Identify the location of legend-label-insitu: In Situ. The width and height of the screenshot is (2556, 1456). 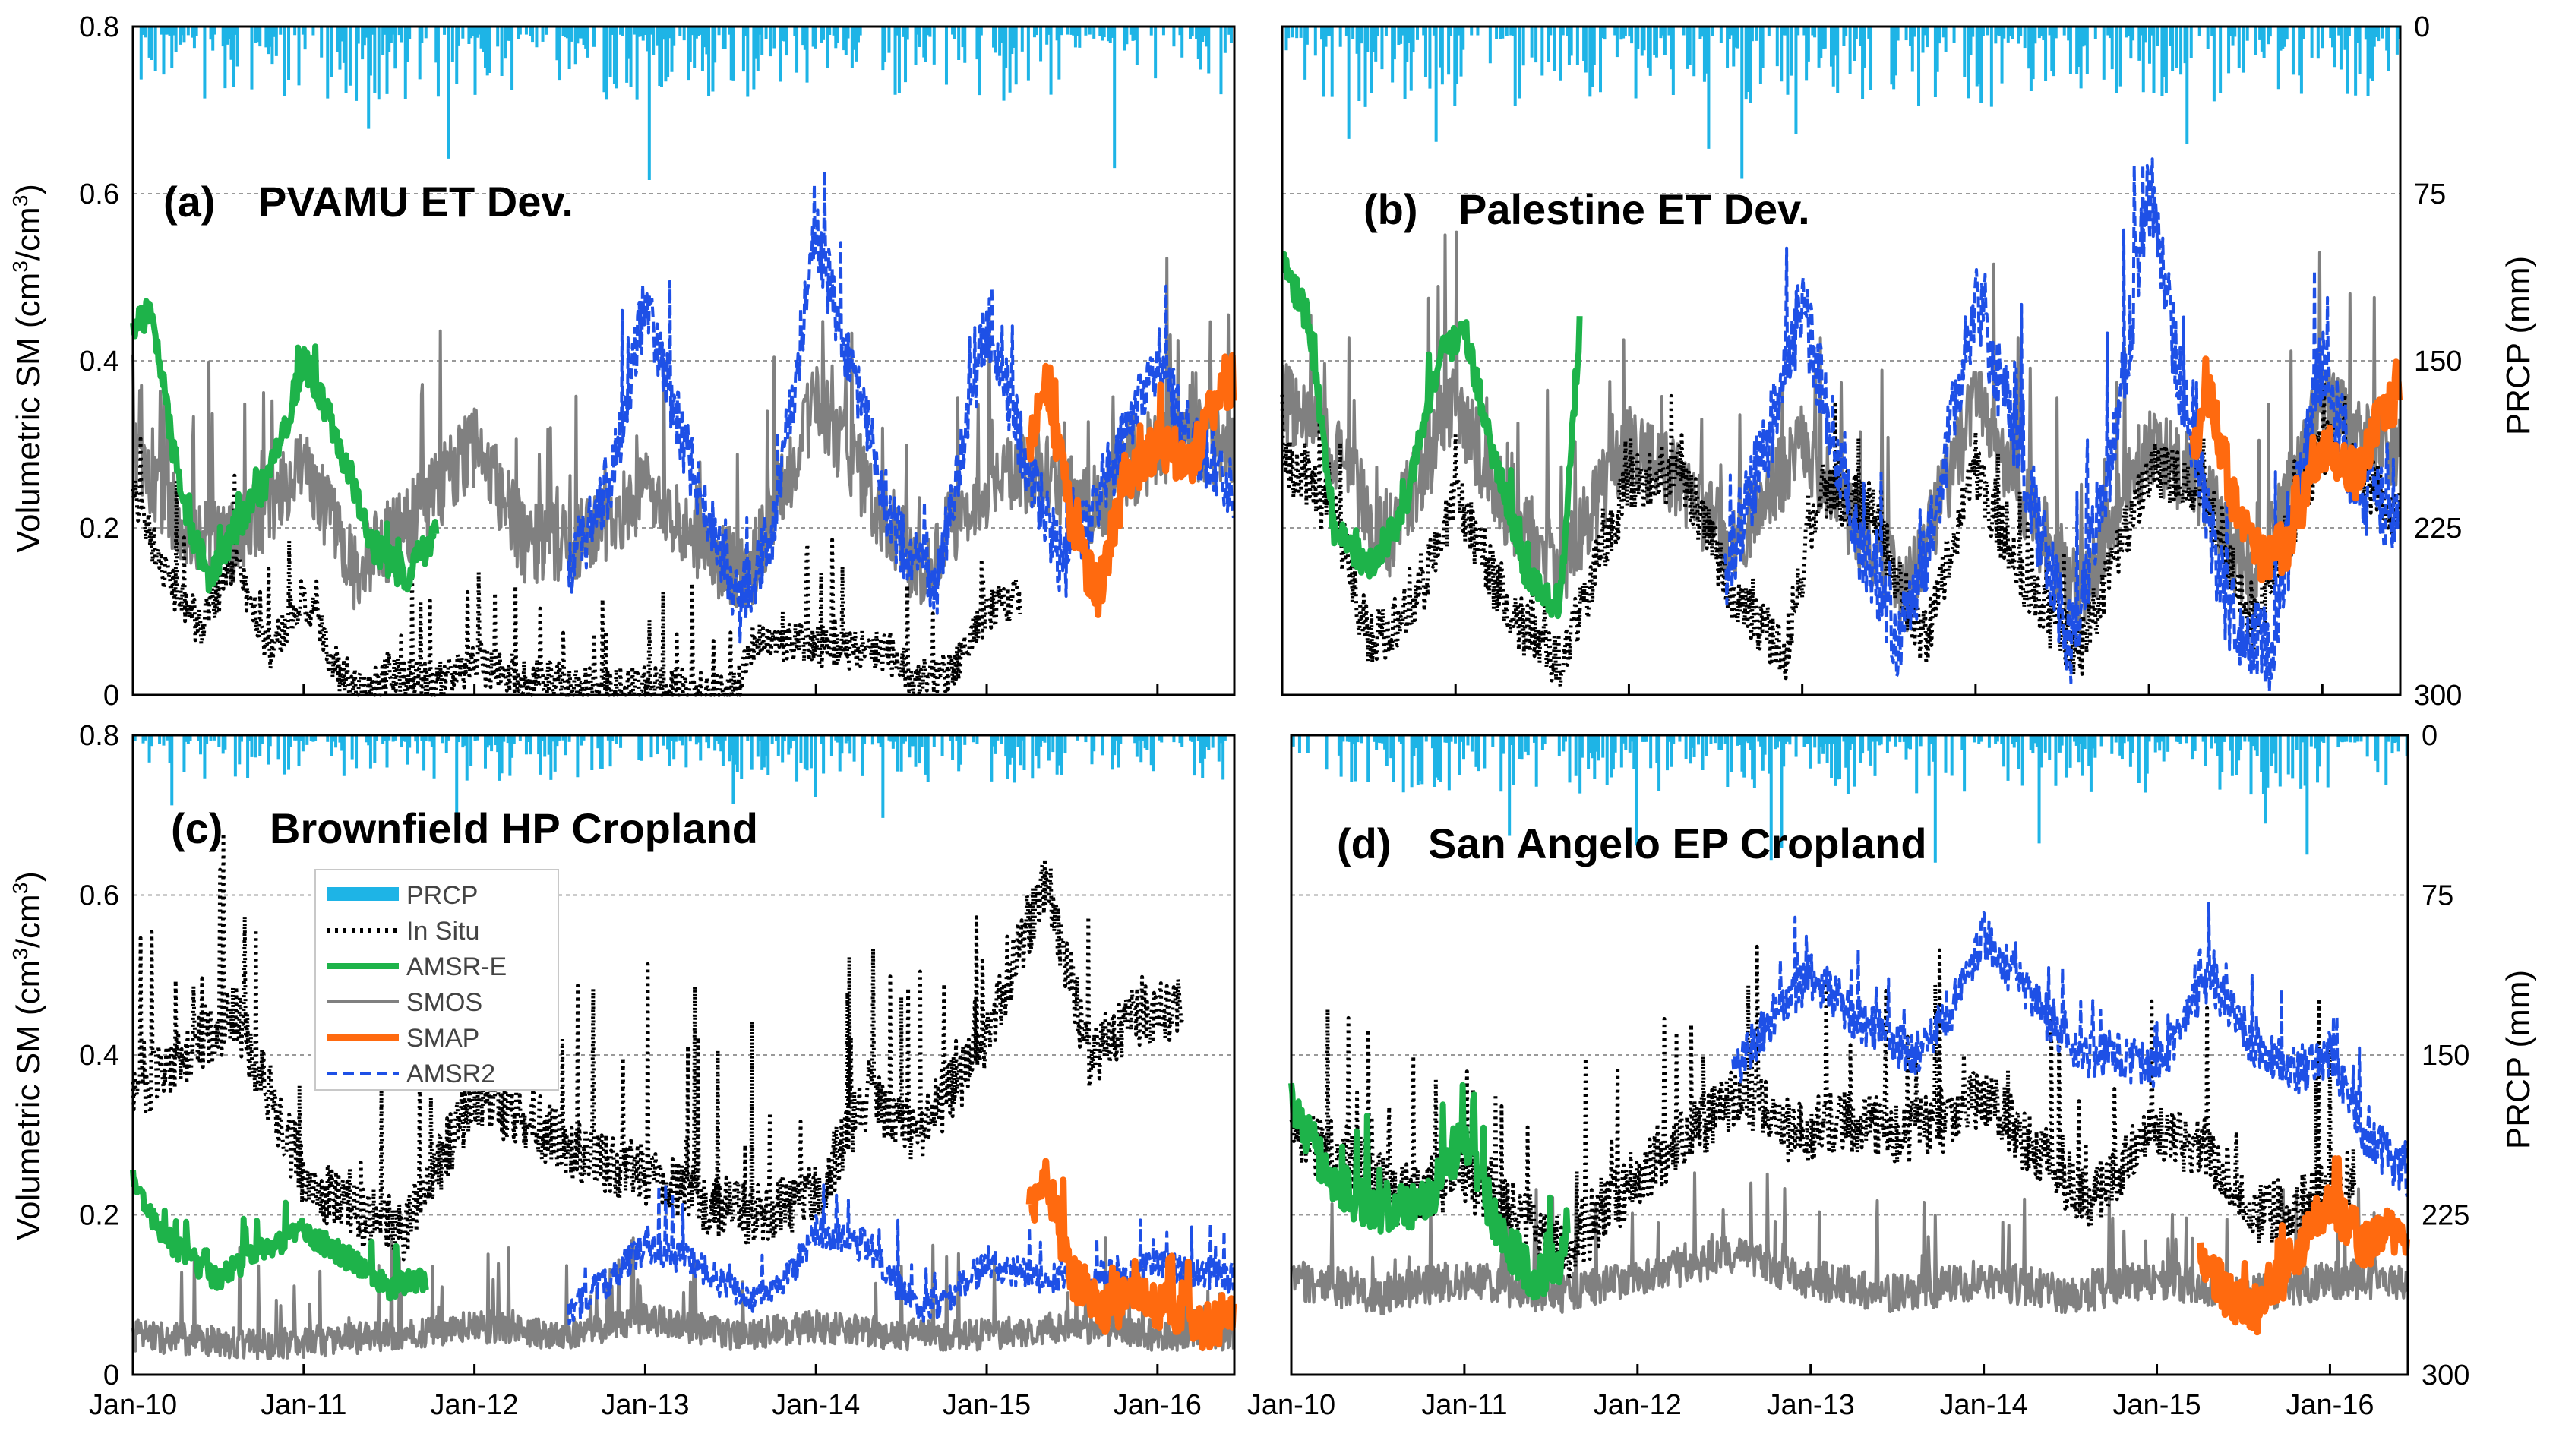
(442, 932).